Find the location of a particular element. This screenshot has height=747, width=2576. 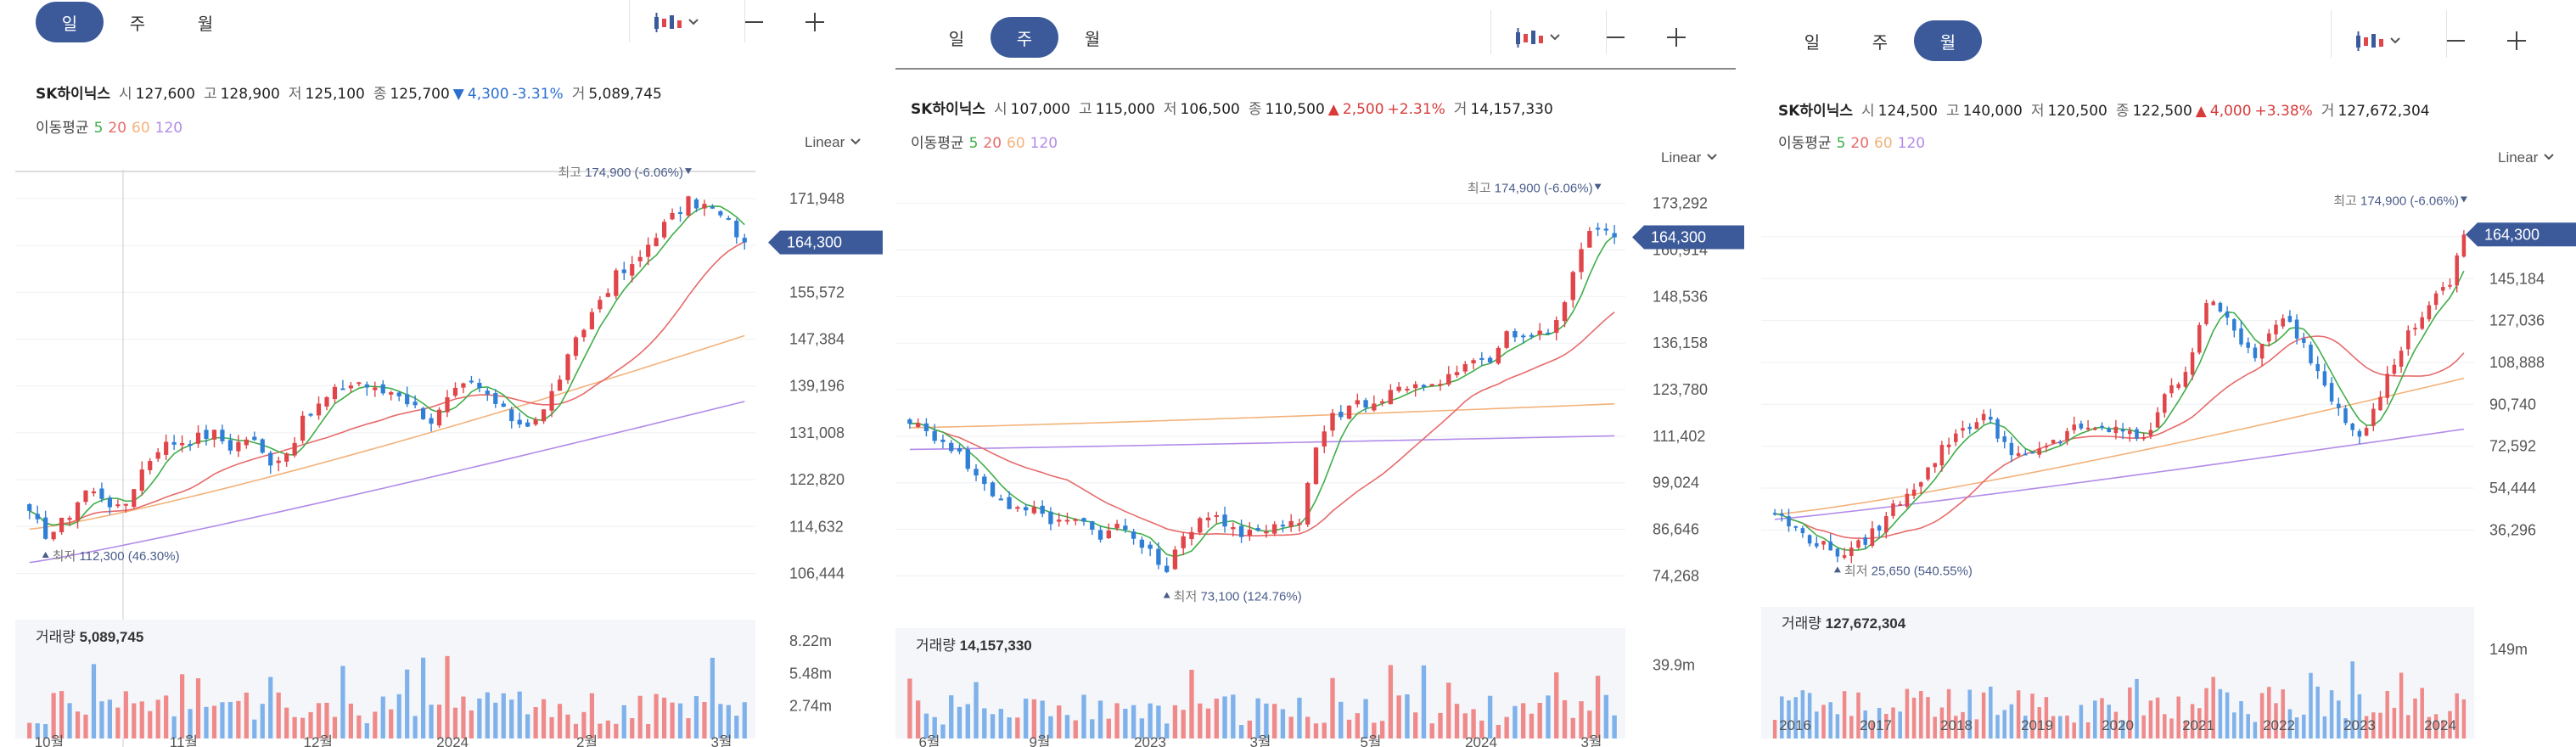

y-tick-label: 171,948 is located at coordinates (817, 198).